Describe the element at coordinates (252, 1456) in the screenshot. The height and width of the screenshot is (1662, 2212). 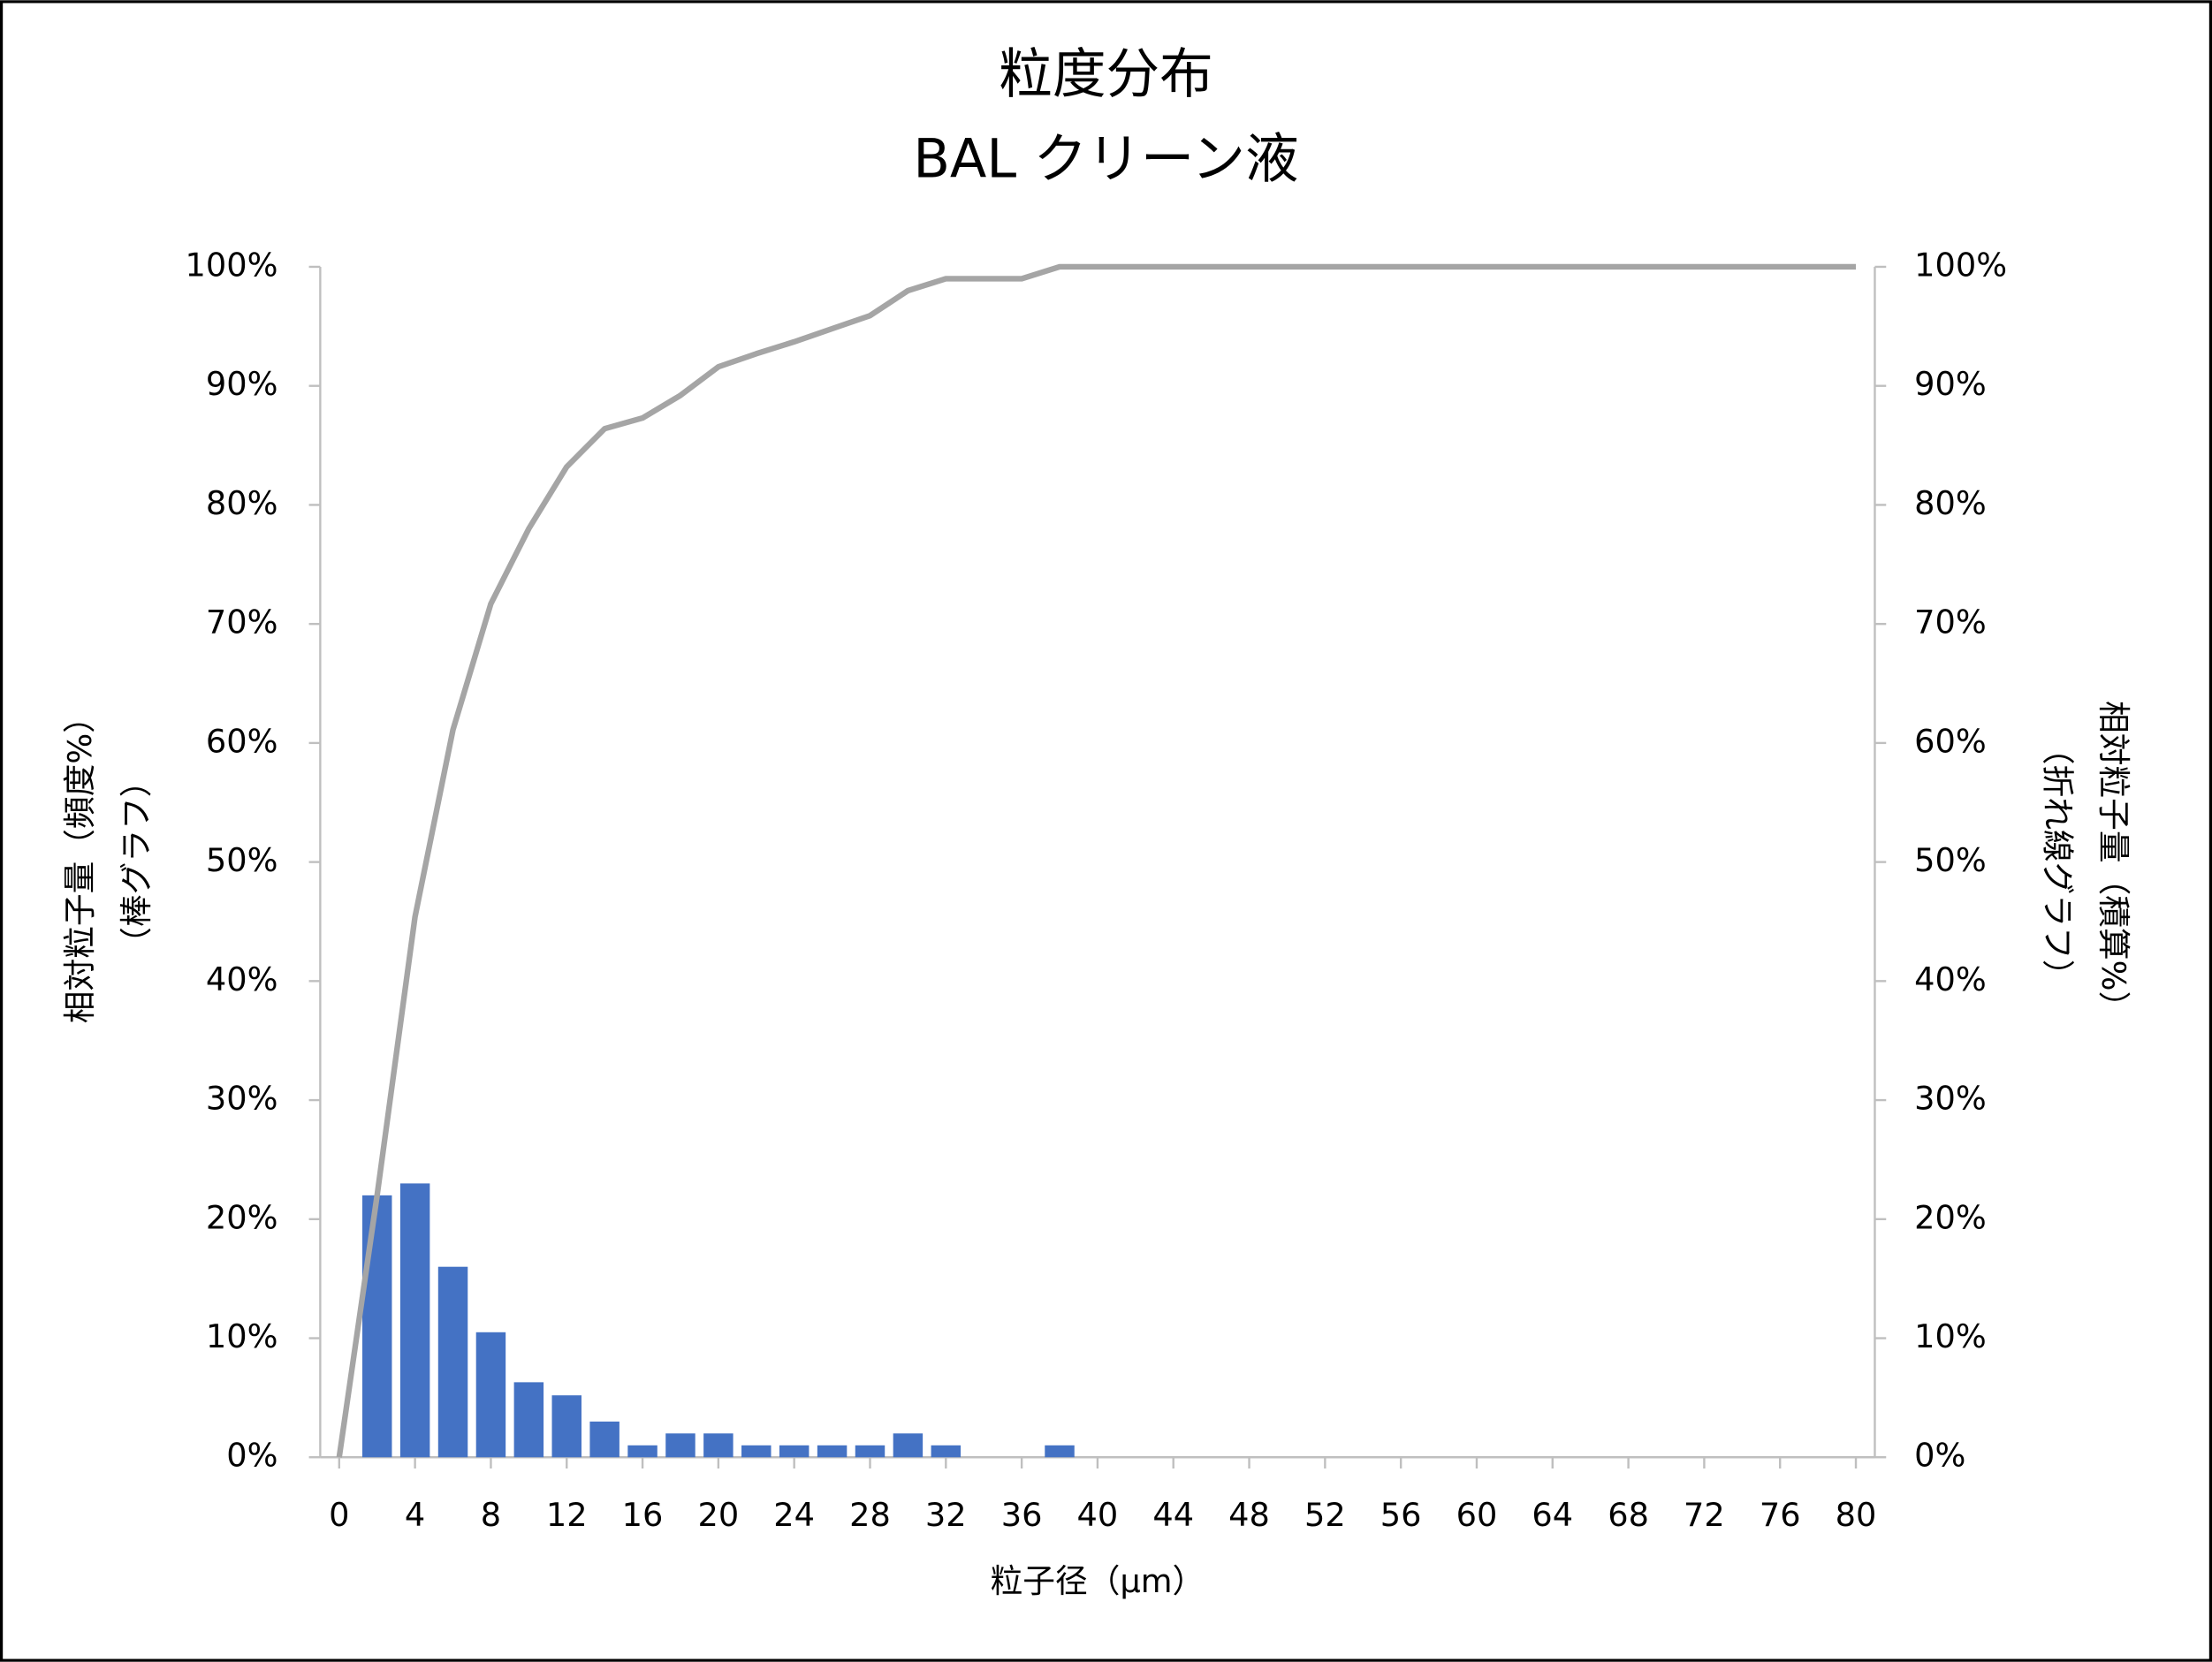
I see `y-tick-label: 0%` at that location.